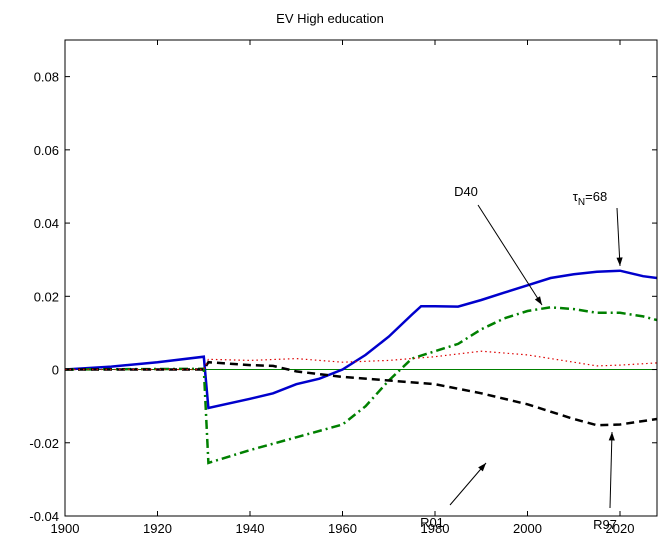  Describe the element at coordinates (44, 443) in the screenshot. I see `y-tick-label: -0.02` at that location.